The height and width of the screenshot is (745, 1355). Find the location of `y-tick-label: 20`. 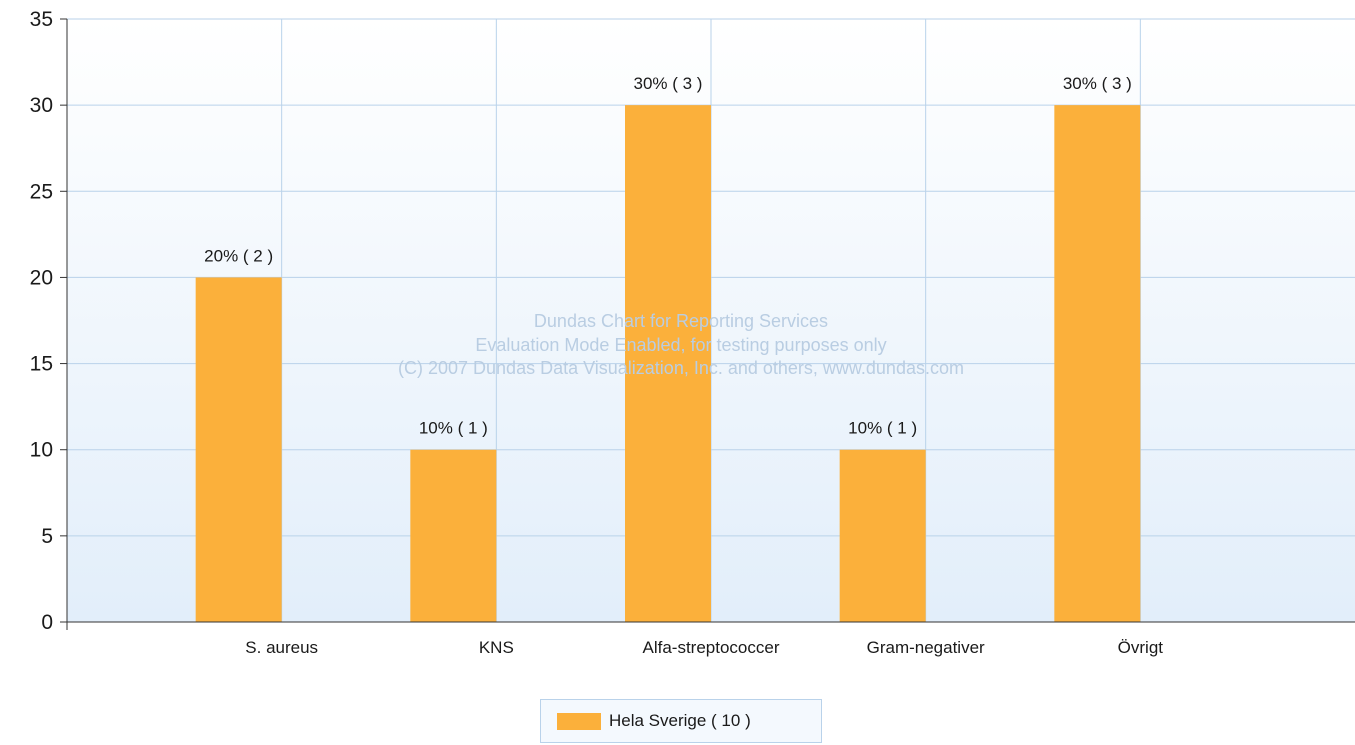

y-tick-label: 20 is located at coordinates (41, 277).